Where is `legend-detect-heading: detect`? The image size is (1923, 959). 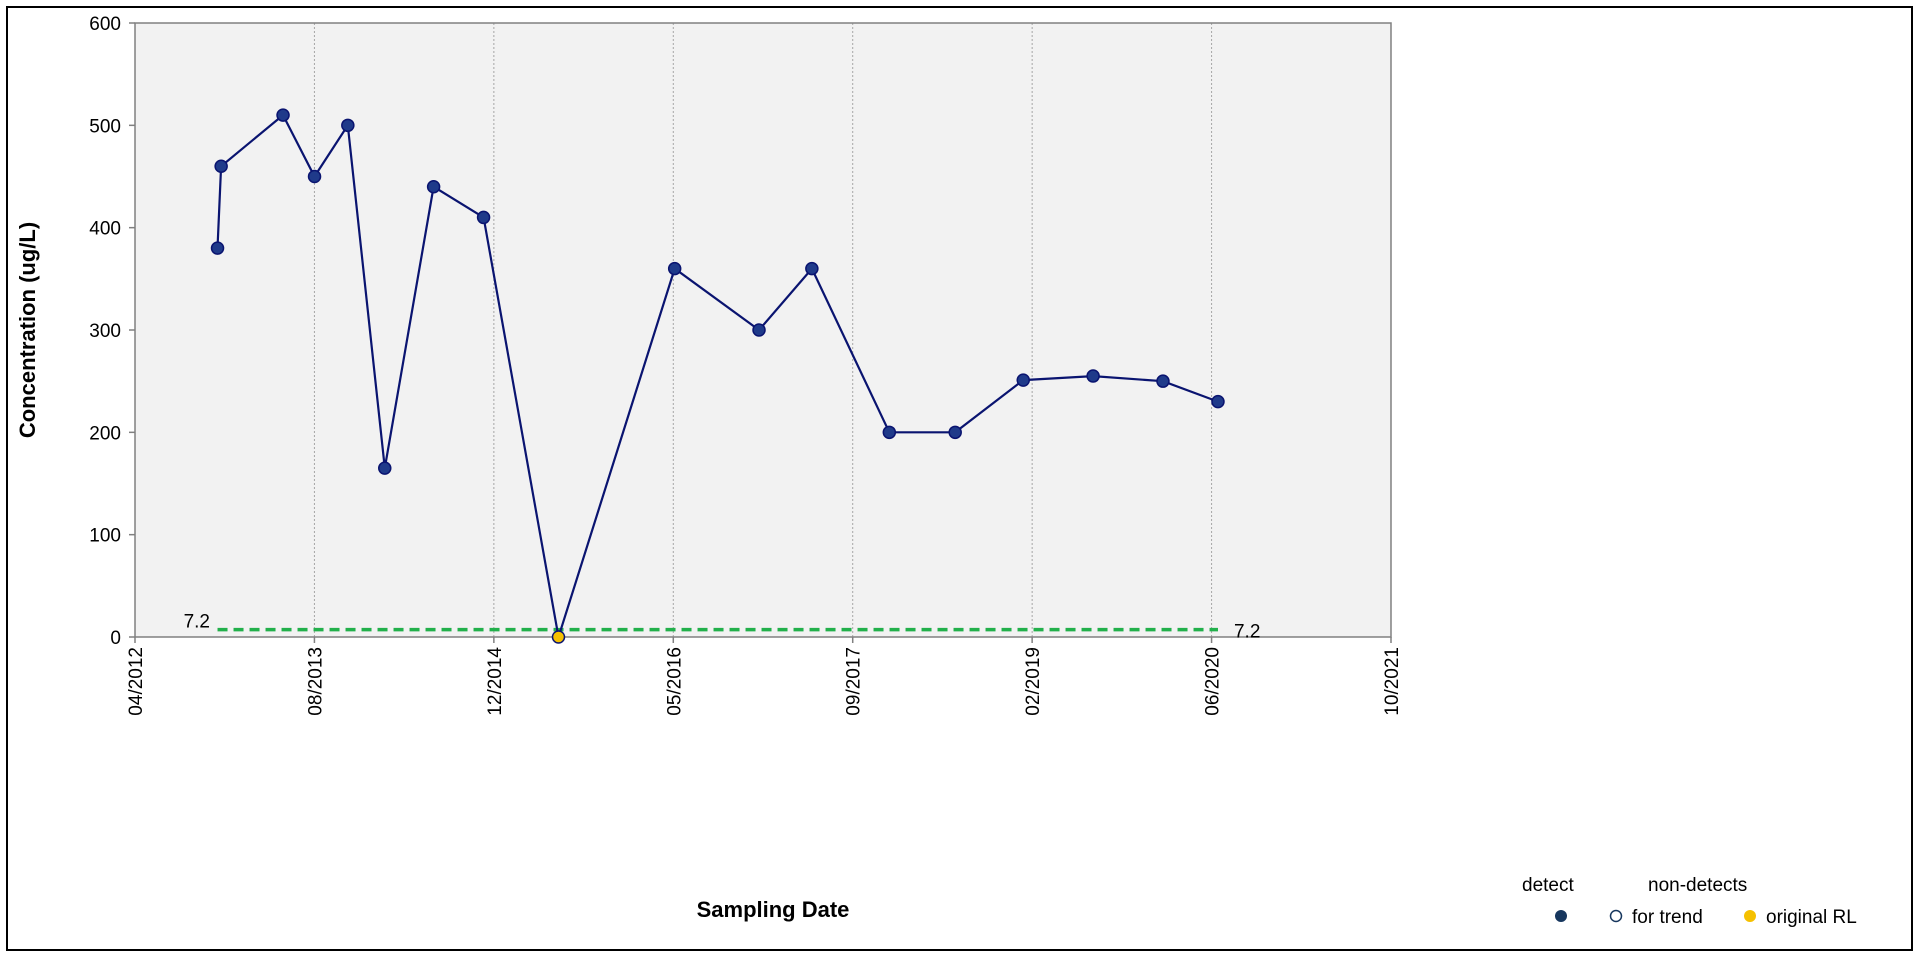 legend-detect-heading: detect is located at coordinates (1548, 885).